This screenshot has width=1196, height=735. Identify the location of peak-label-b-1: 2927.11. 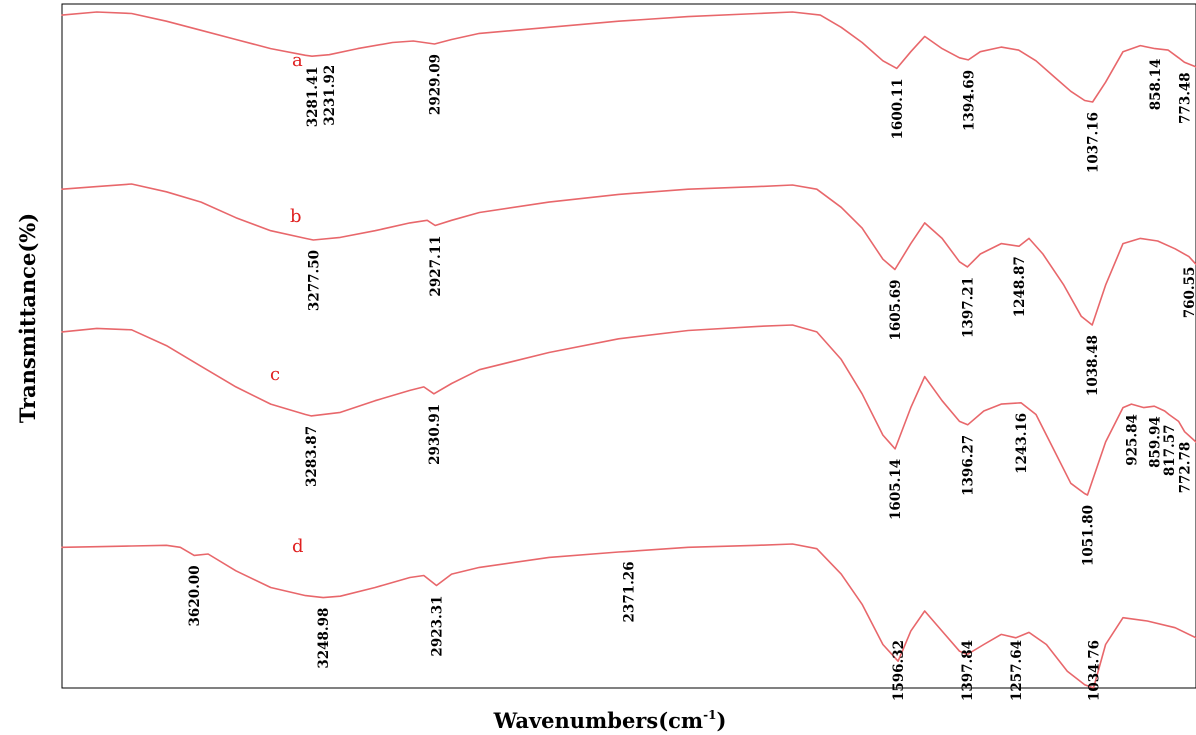
(436, 266).